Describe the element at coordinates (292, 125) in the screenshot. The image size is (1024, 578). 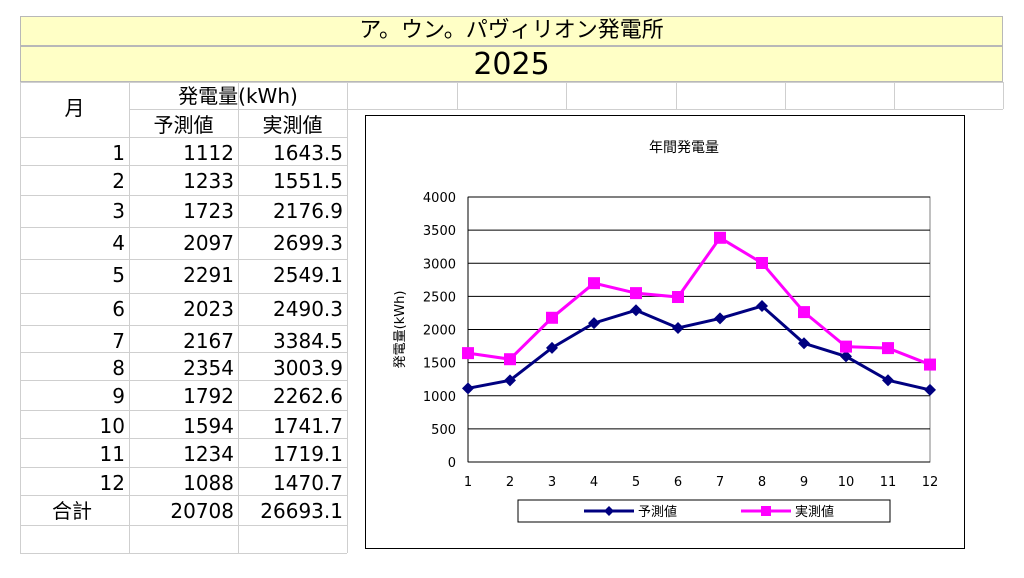
I see `header-actual: 実測値` at that location.